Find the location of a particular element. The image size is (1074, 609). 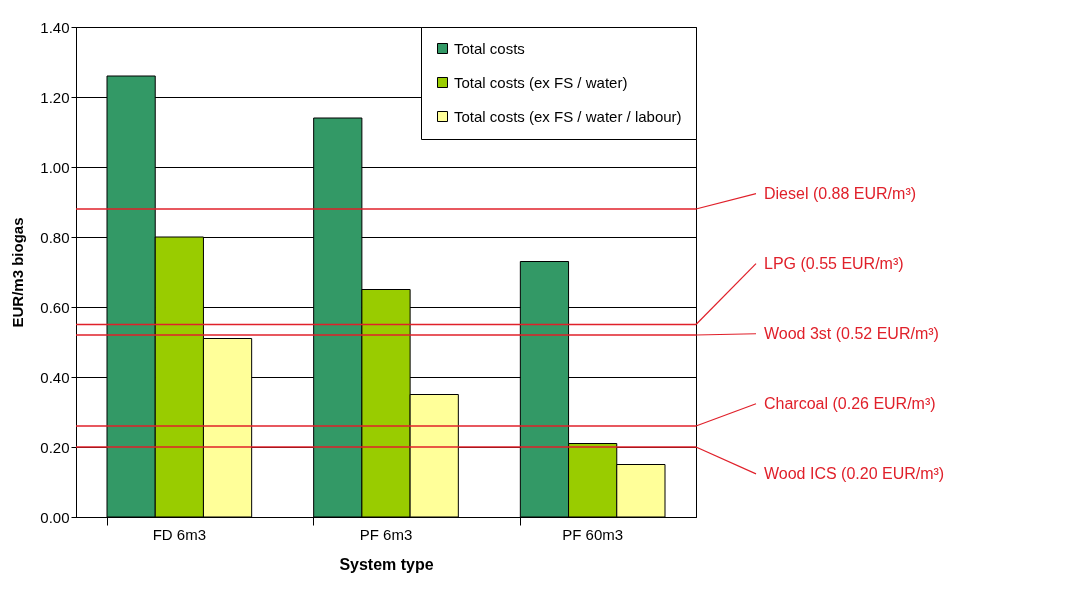

y-tick-label: 0.20 is located at coordinates (55, 447).